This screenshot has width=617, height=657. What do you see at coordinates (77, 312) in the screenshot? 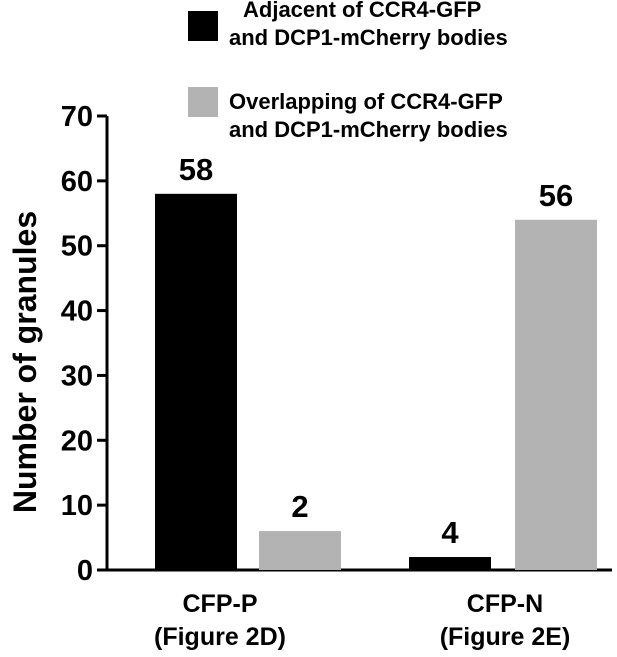
I see `y-tick-label: 40` at bounding box center [77, 312].